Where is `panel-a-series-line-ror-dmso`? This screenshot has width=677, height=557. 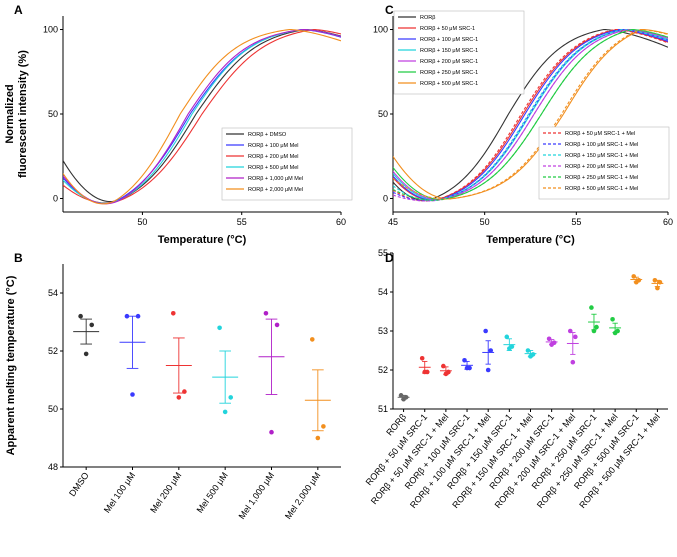 panel-a-series-line-ror-dmso is located at coordinates (202, 115).